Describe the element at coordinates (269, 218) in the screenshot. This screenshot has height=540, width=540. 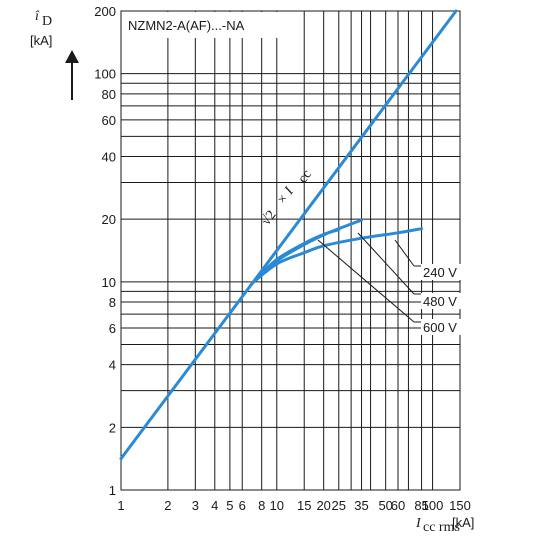
I see `diagonal-label-sqrt2: √2` at that location.